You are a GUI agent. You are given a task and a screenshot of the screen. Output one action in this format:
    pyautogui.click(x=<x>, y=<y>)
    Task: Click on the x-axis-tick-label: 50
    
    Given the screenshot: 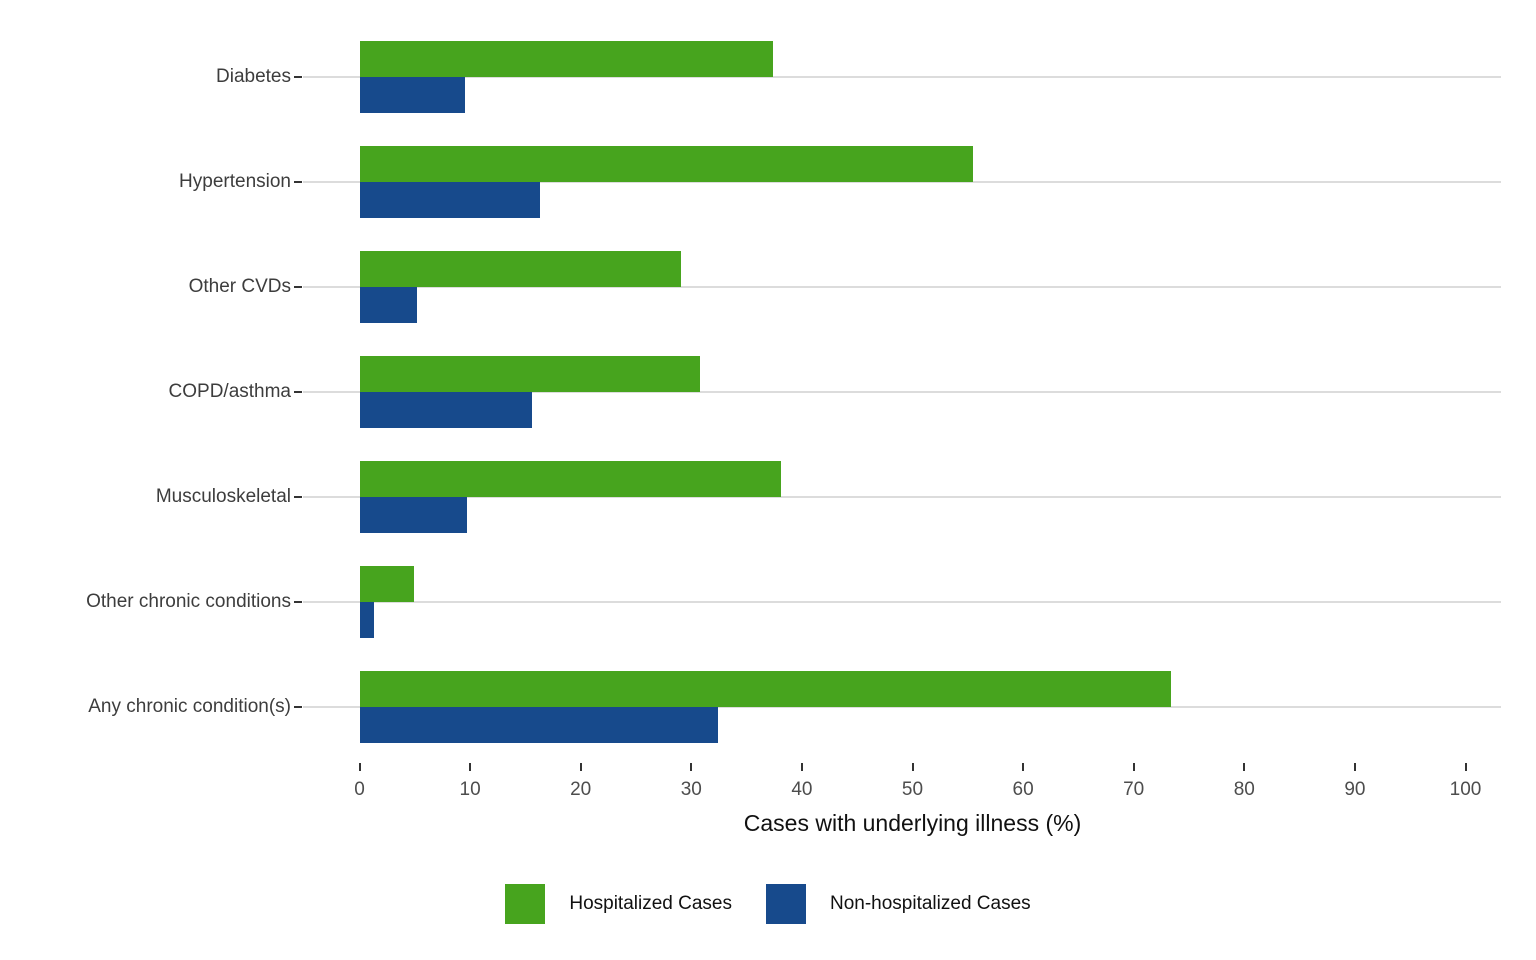 What is the action you would take?
    pyautogui.click(x=912, y=789)
    